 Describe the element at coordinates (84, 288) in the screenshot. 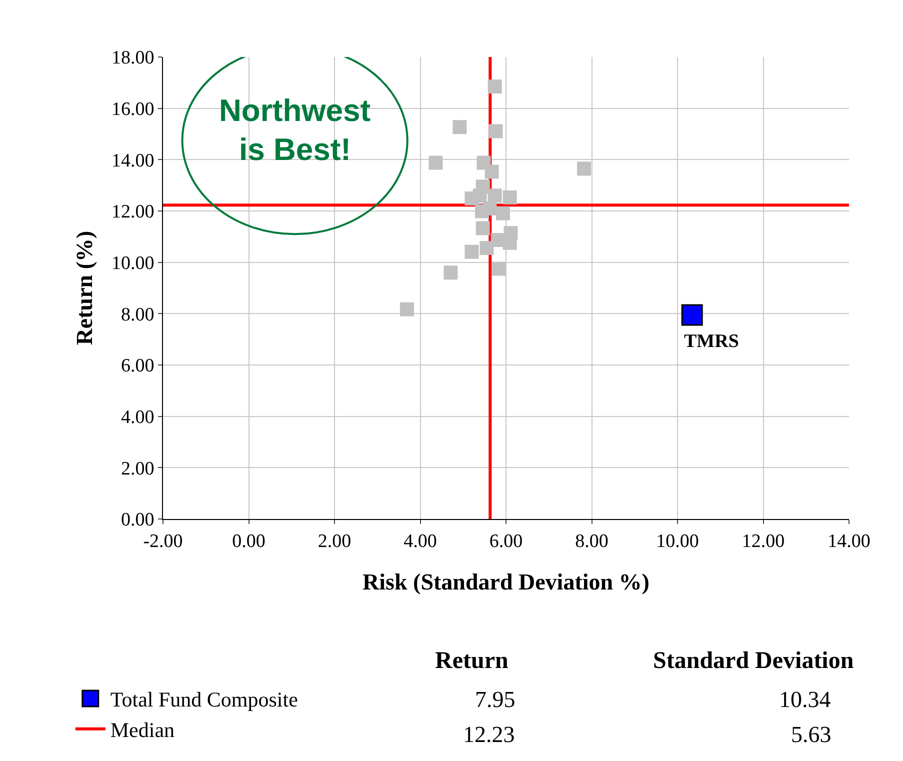

I see `y-axis-title: Return (%)` at that location.